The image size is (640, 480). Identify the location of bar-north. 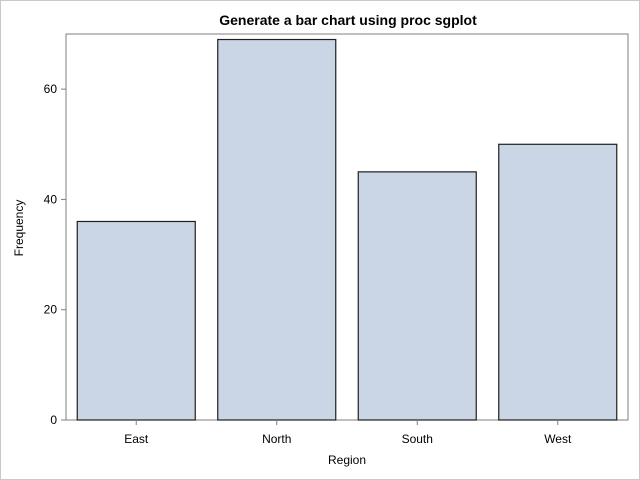
(277, 229).